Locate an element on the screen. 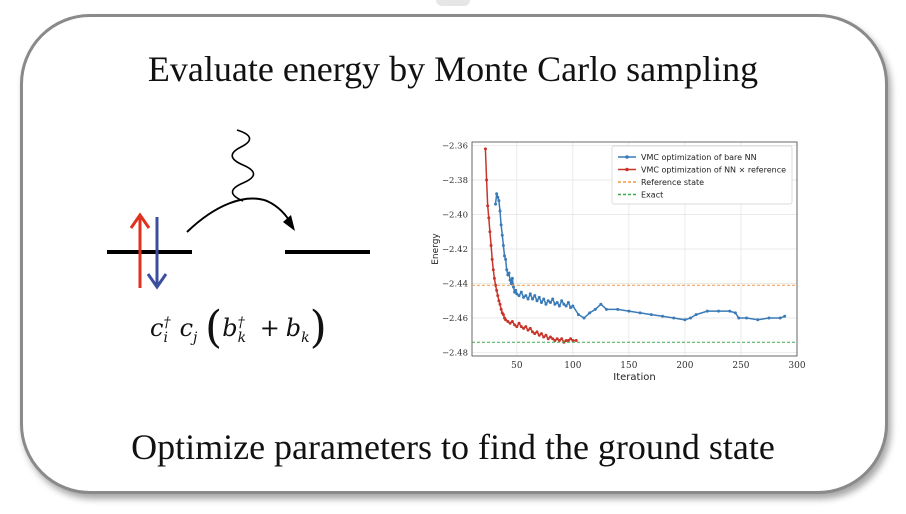 This screenshot has width=906, height=514. y-tick-label: −2.36 is located at coordinates (455, 146).